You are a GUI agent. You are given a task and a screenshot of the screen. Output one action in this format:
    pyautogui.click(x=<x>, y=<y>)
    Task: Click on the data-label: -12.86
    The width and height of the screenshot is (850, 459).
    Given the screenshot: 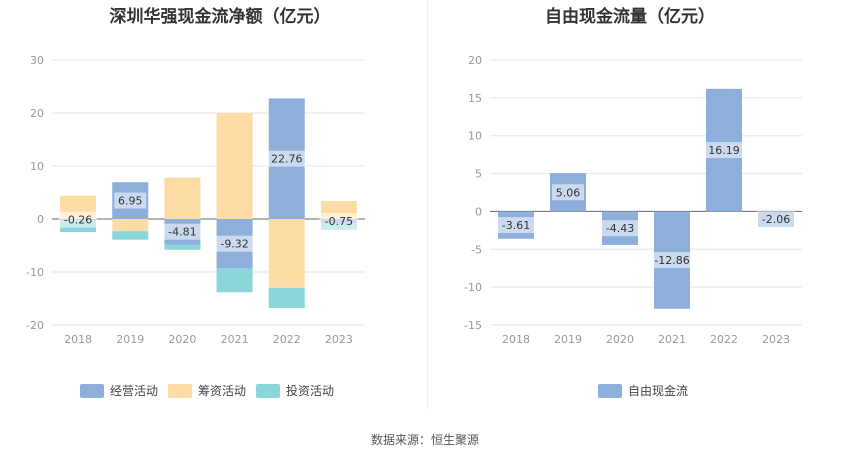 What is the action you would take?
    pyautogui.click(x=671, y=260)
    